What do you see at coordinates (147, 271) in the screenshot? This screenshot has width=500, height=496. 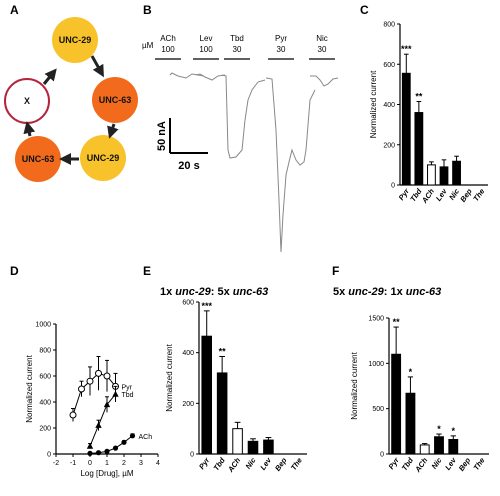 I see `panel-letter-e: E` at bounding box center [147, 271].